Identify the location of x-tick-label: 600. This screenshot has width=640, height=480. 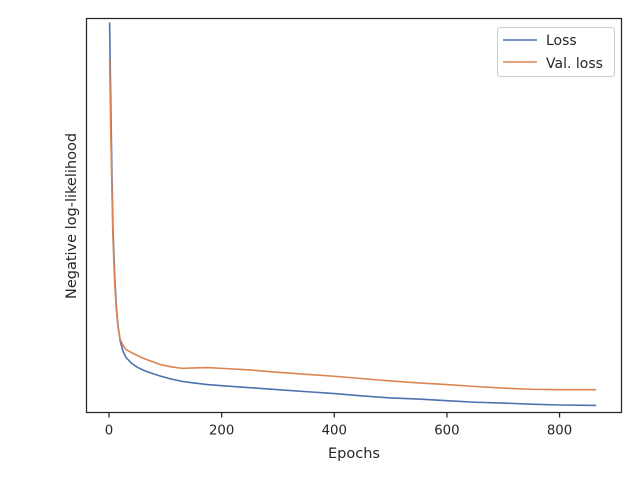
(446, 431).